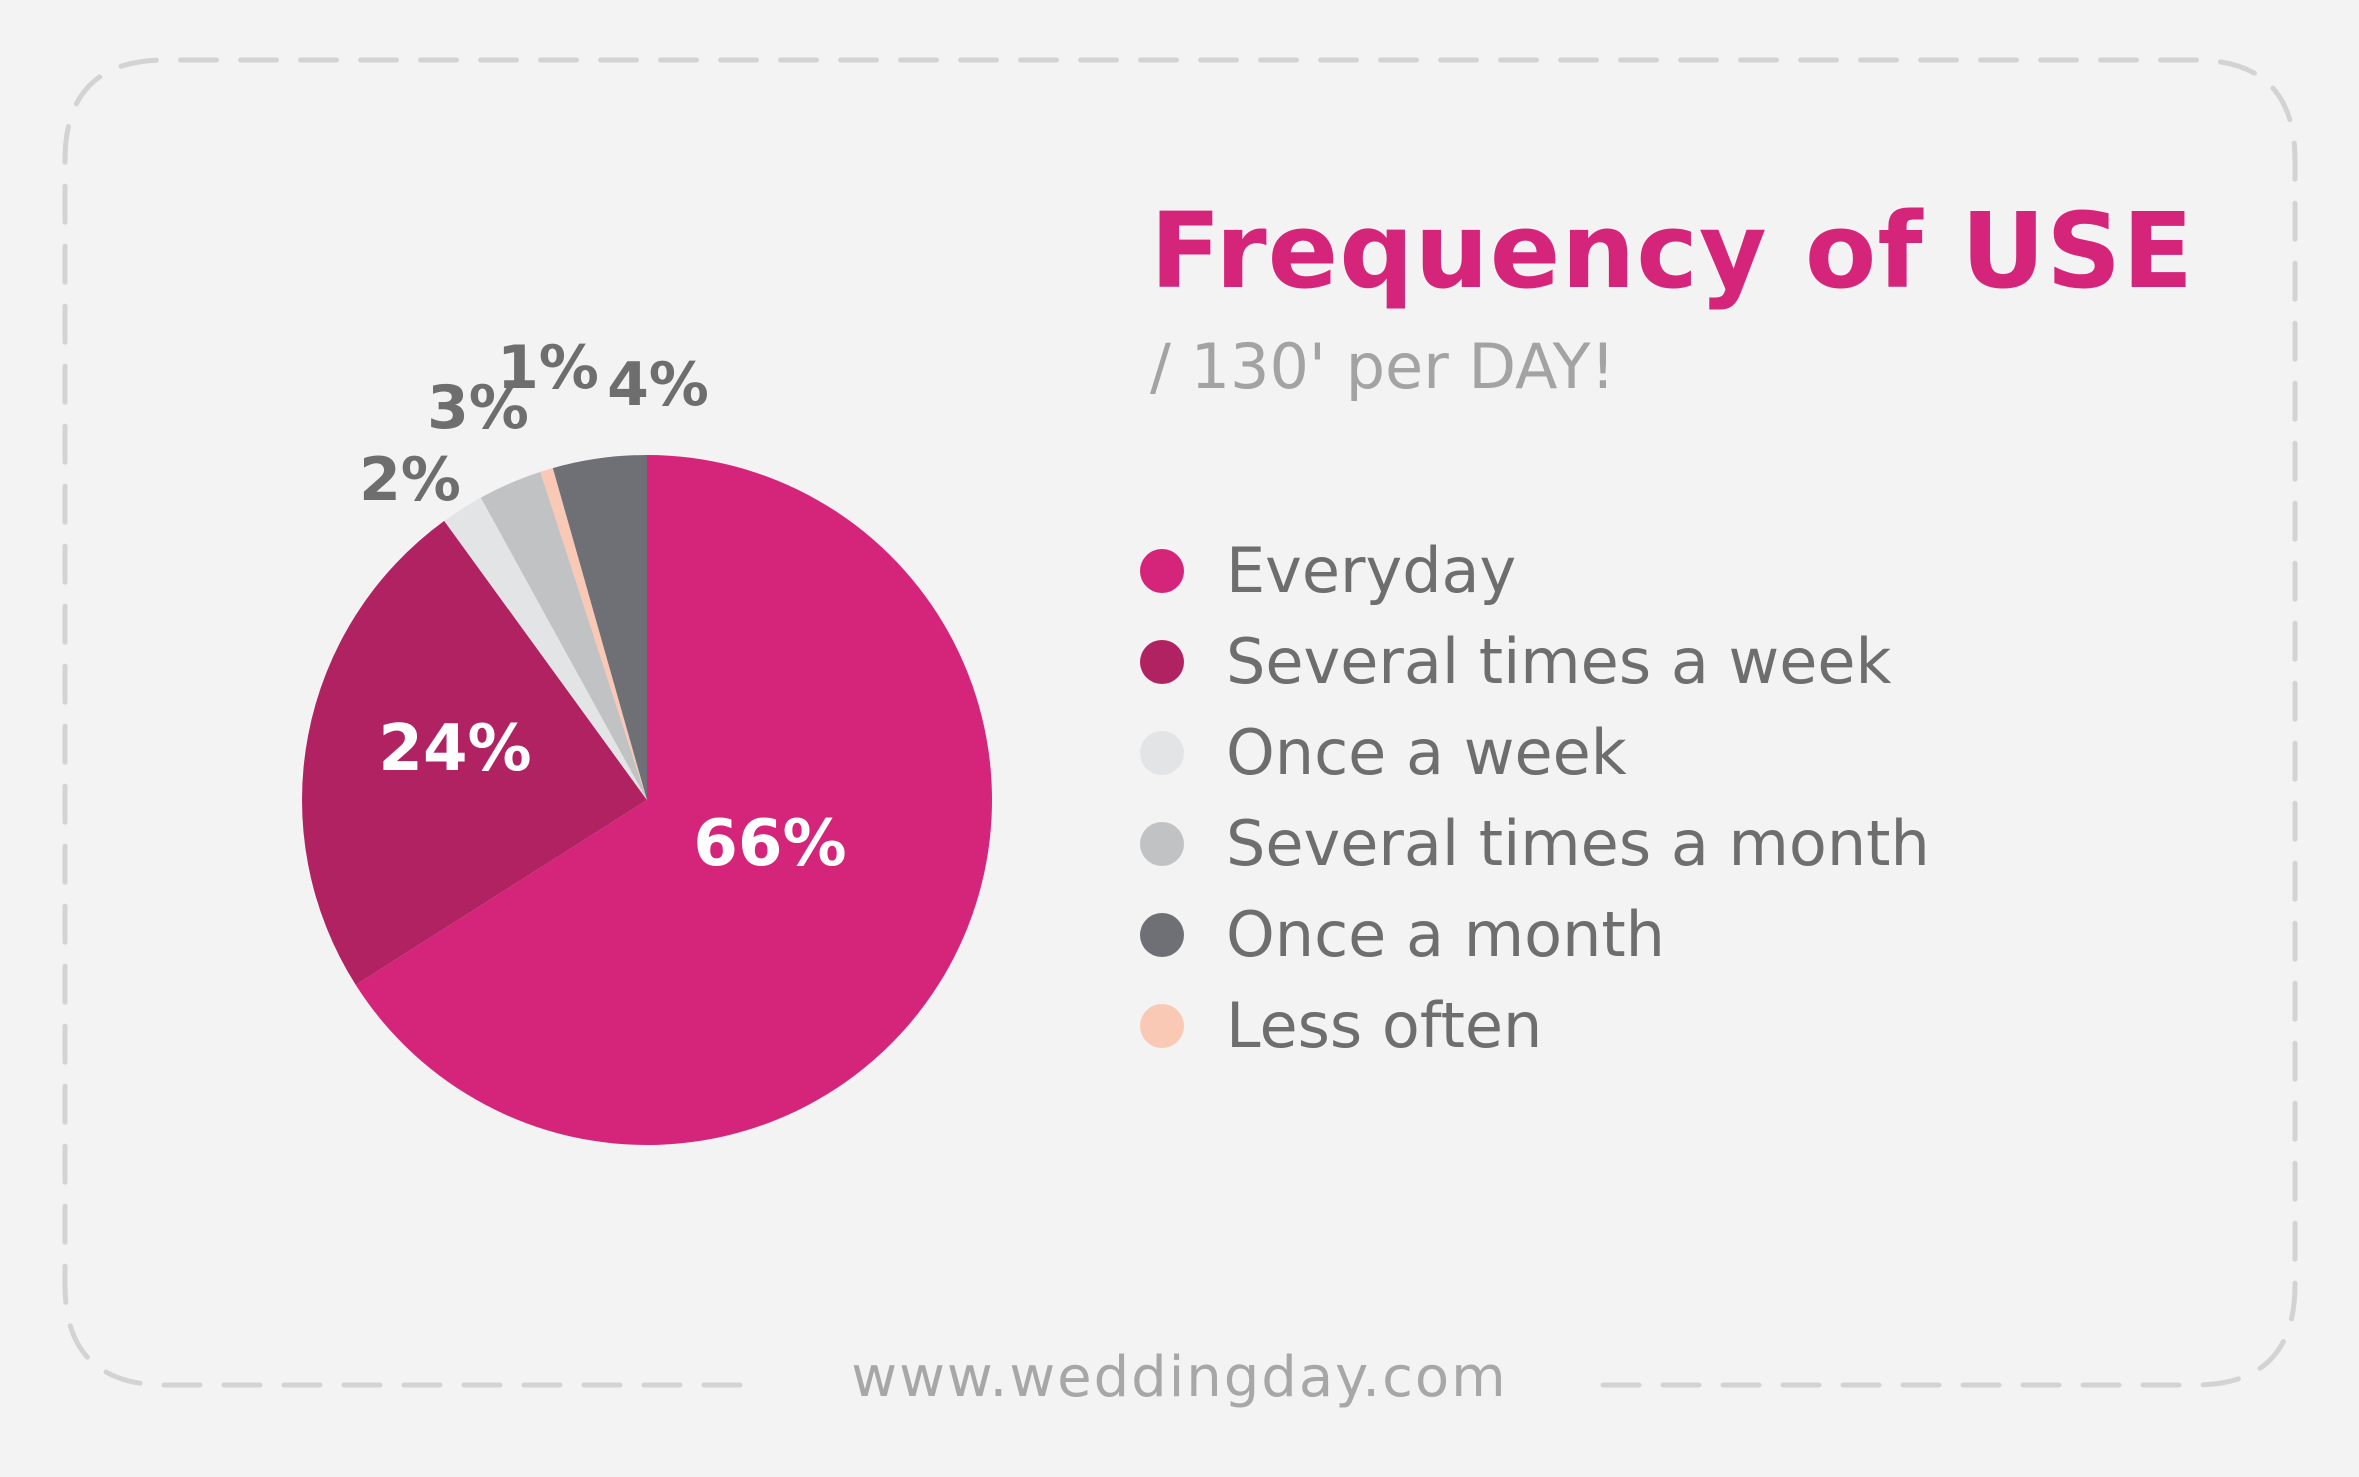 This screenshot has width=2359, height=1477. I want to click on legend-item-less-often: Less often, so click(1535, 1025).